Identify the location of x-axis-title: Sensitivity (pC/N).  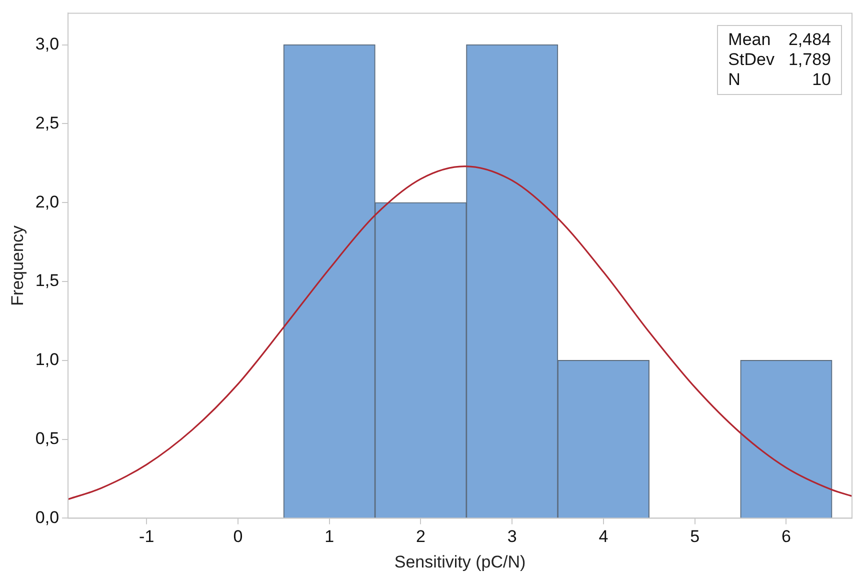
(460, 562).